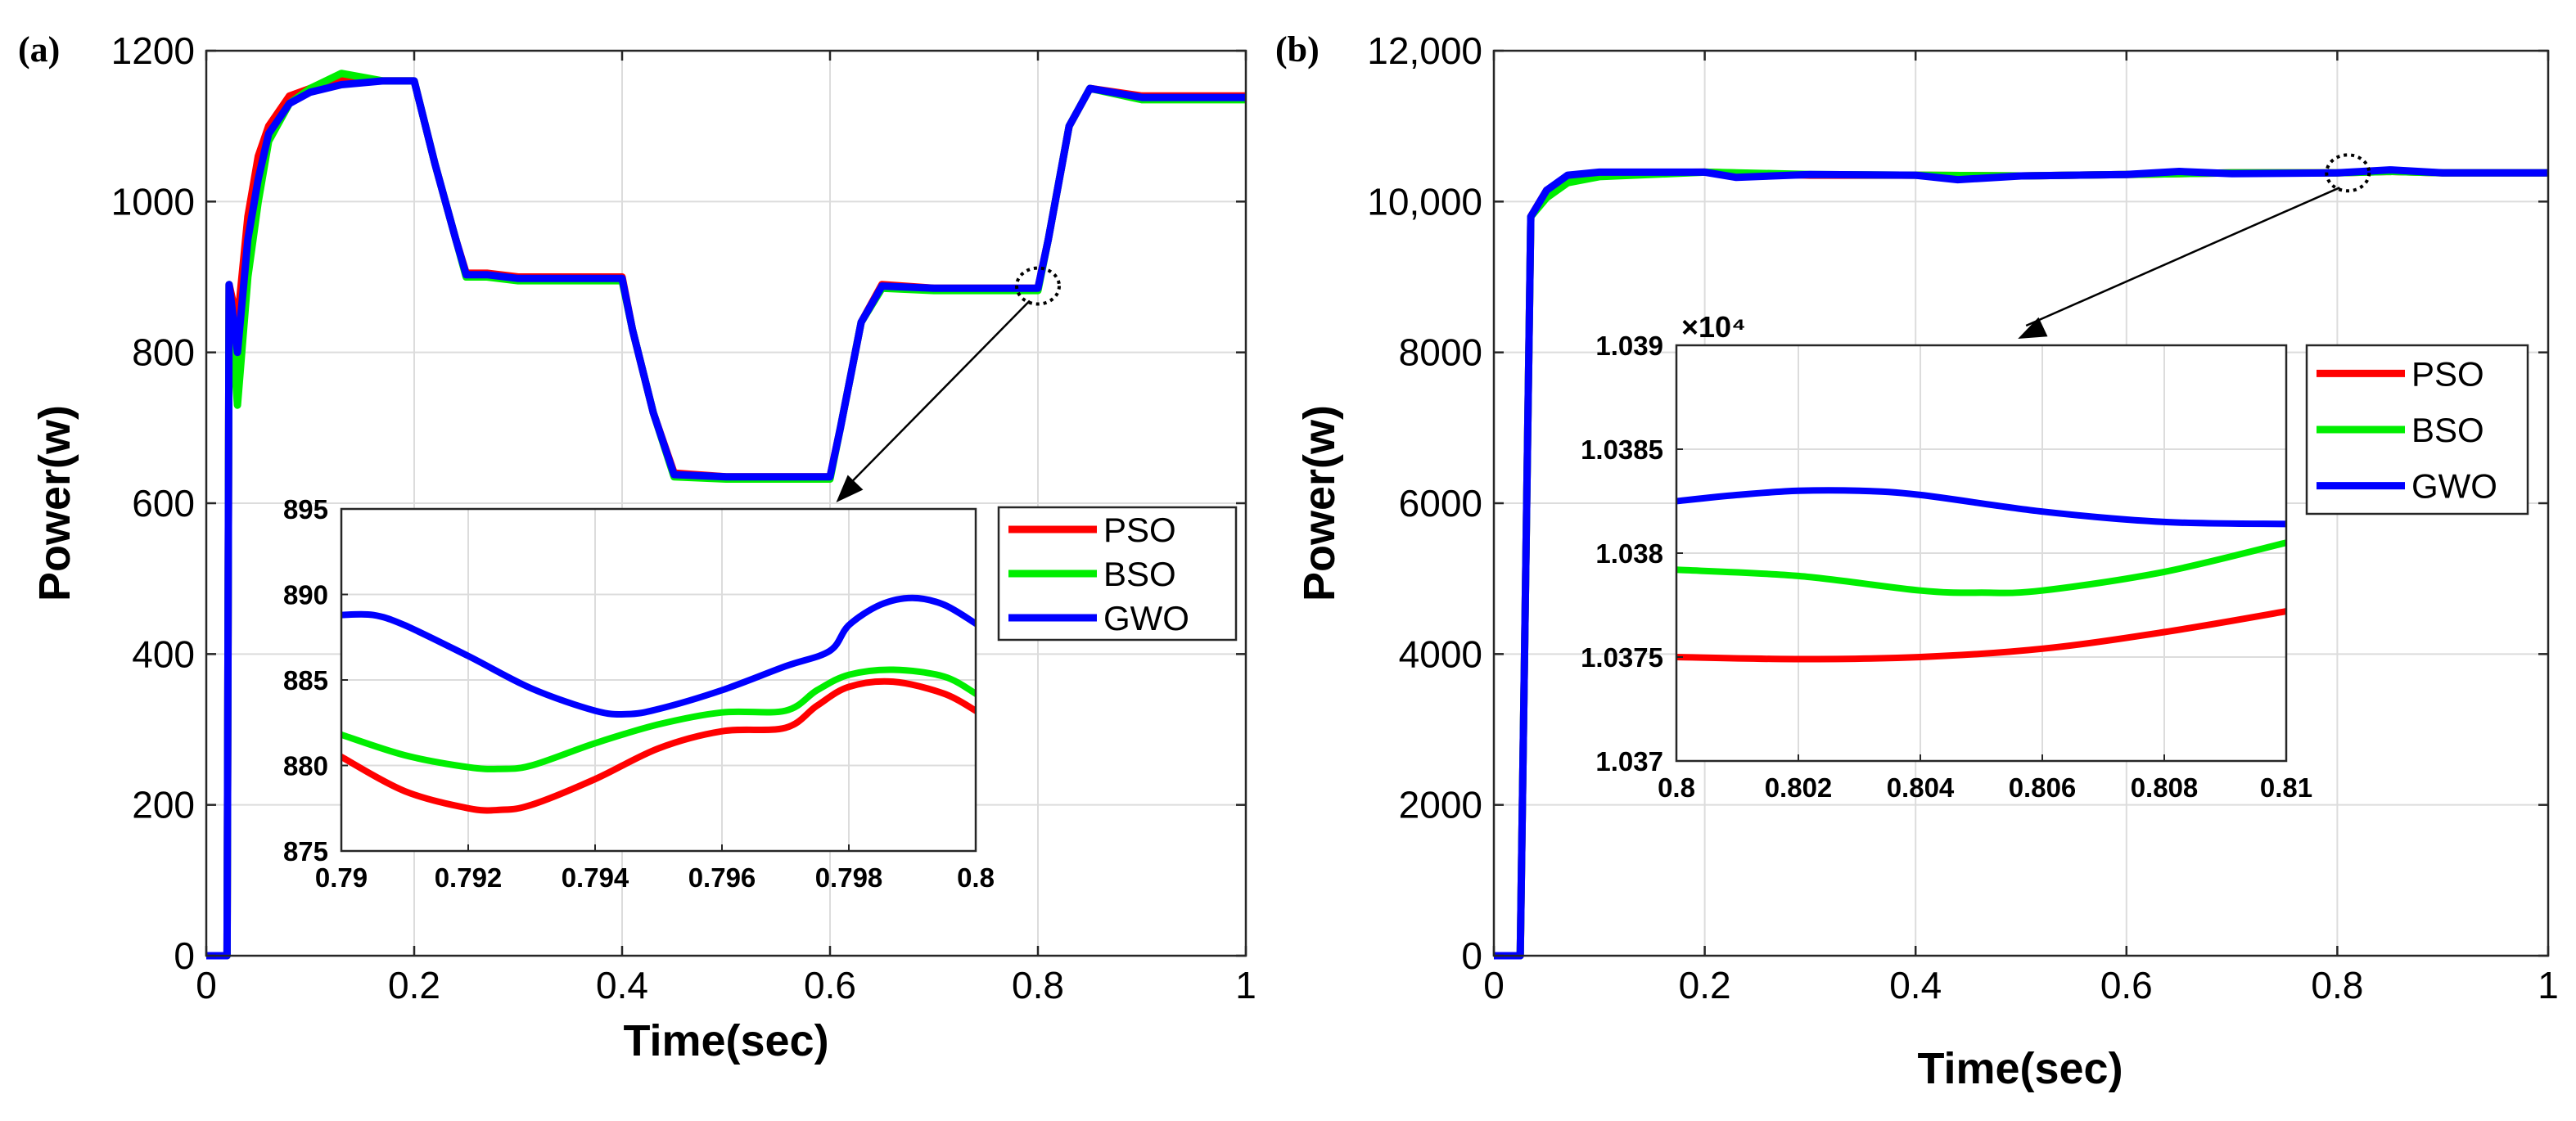 This screenshot has width=2576, height=1121. Describe the element at coordinates (1629, 761) in the screenshot. I see `inset-y-tick-label: 1.037` at that location.